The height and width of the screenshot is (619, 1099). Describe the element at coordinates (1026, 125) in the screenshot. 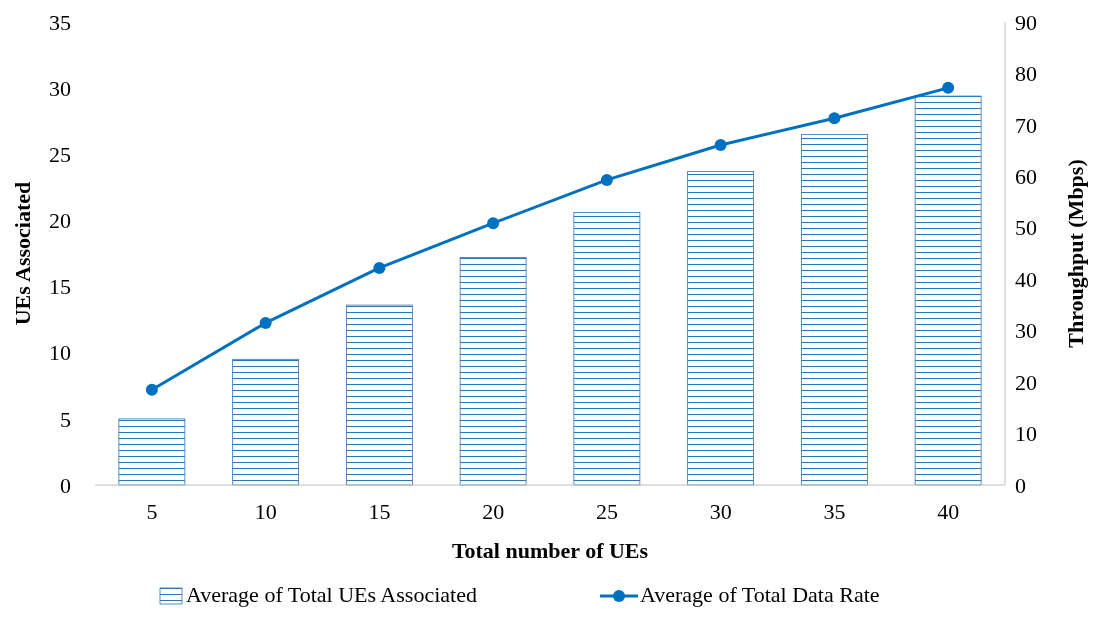

I see `y2-tick-label: 70` at that location.